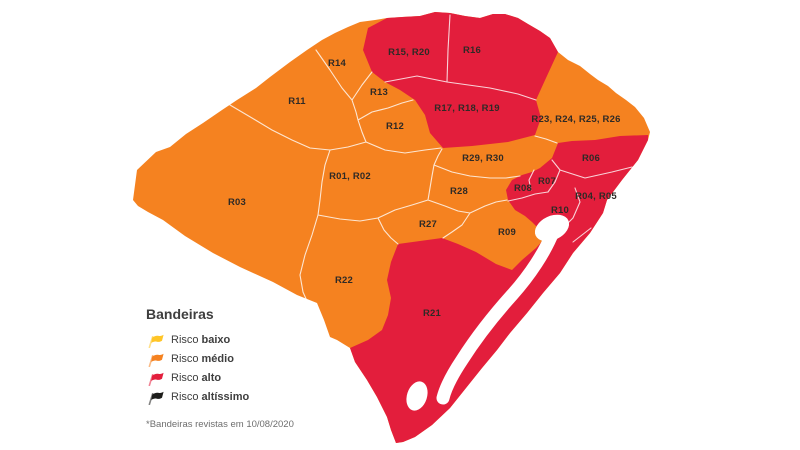 This screenshot has width=800, height=450. I want to click on risk-level-word: médio, so click(217, 358).